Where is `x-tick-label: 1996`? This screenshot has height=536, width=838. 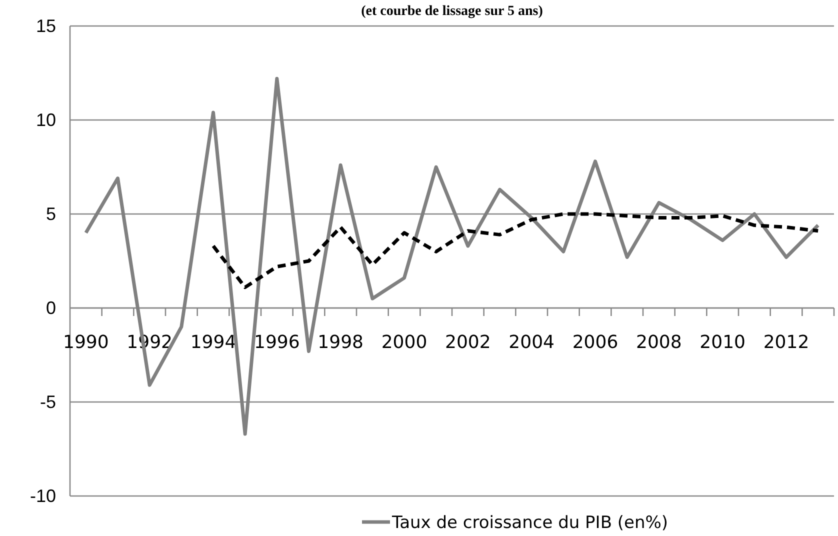 x-tick-label: 1996 is located at coordinates (277, 342).